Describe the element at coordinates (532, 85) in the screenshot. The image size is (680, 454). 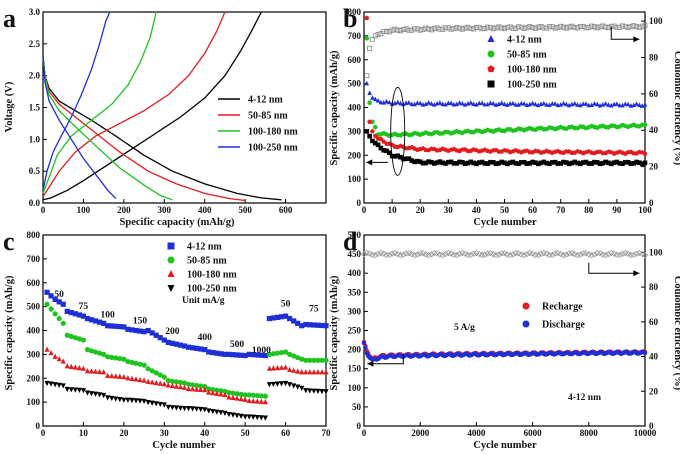
I see `legend-entry: 100-250 nm` at that location.